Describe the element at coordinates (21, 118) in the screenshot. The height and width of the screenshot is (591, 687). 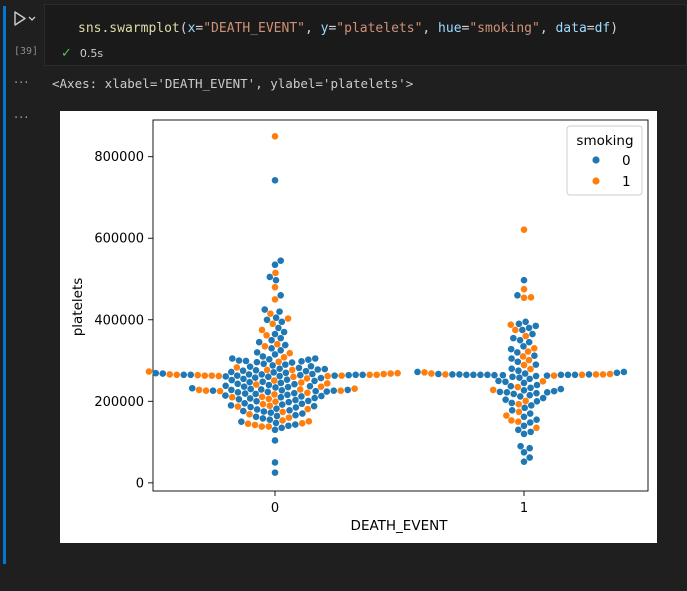
I see `plot-more-actions-button: ···` at that location.